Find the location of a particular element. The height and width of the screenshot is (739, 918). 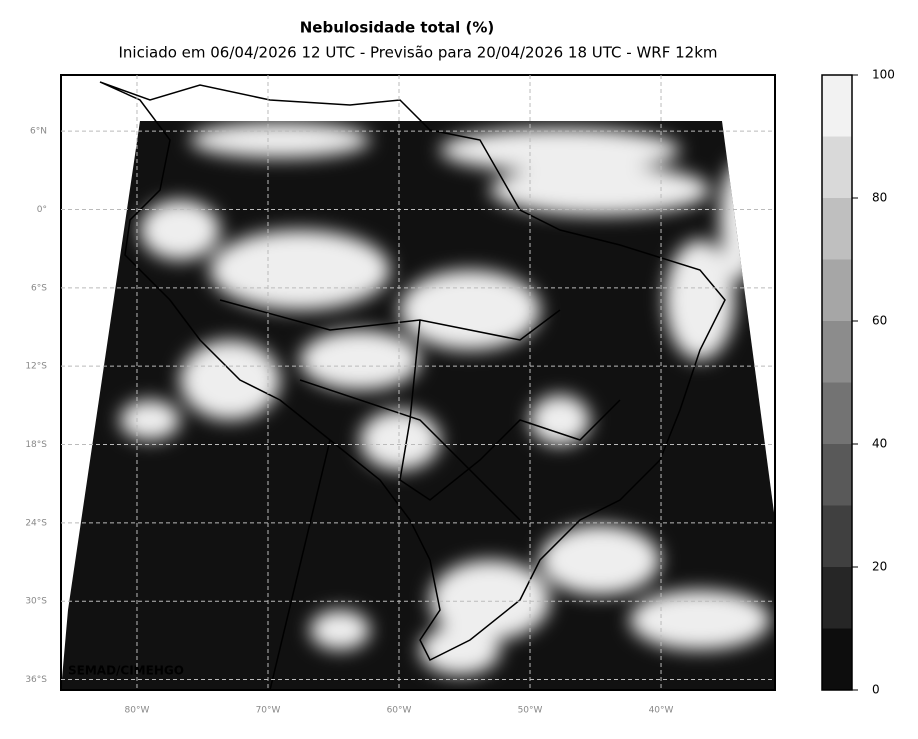

colorbar-tick-label: 20 is located at coordinates (879, 567).